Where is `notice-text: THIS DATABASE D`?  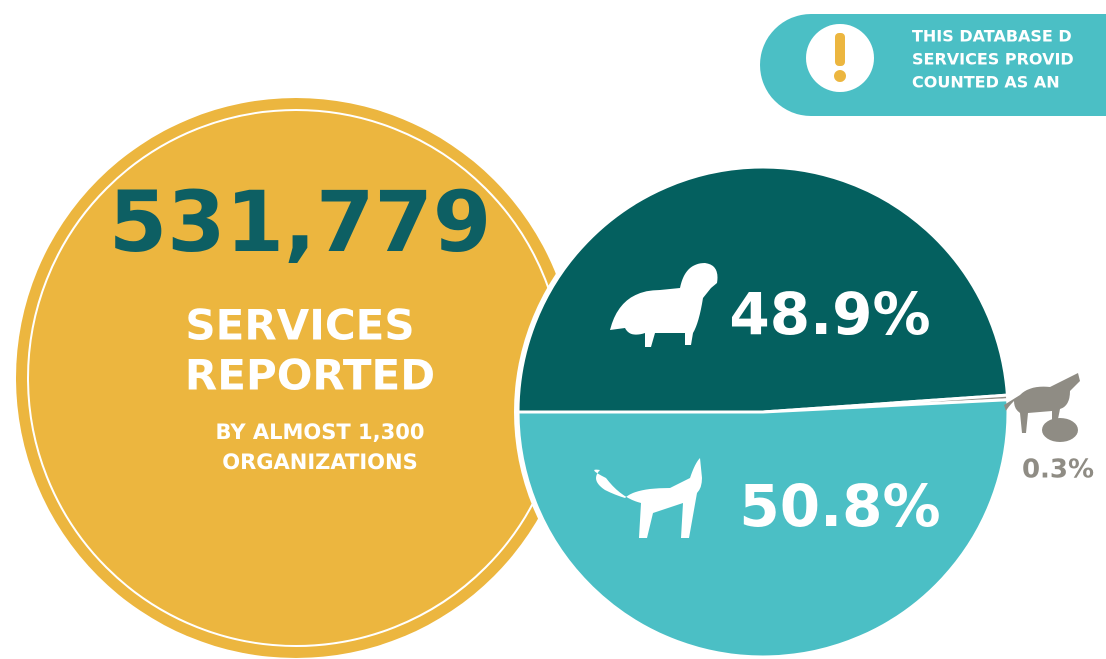
notice-text: THIS DATABASE D is located at coordinates (992, 36).